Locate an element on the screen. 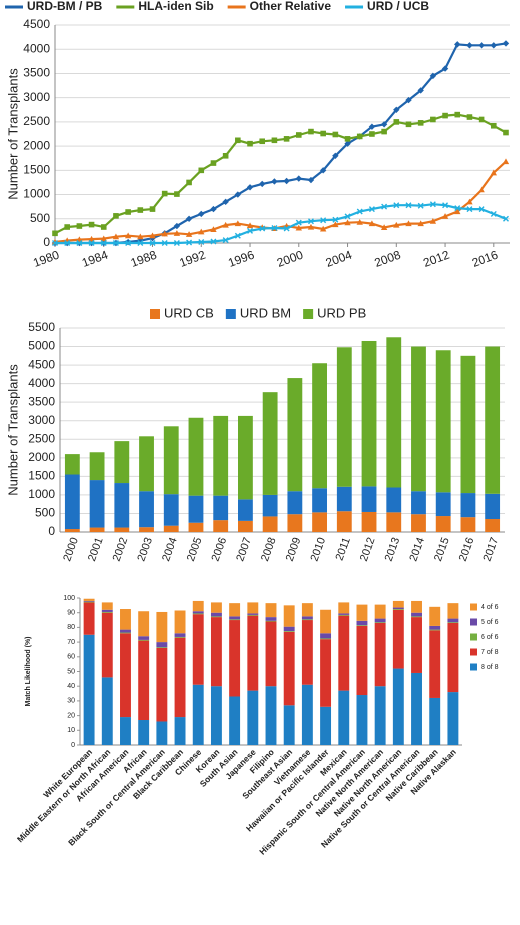 This screenshot has width=520, height=925. x-tick-label: 2013 is located at coordinates (393, 549).